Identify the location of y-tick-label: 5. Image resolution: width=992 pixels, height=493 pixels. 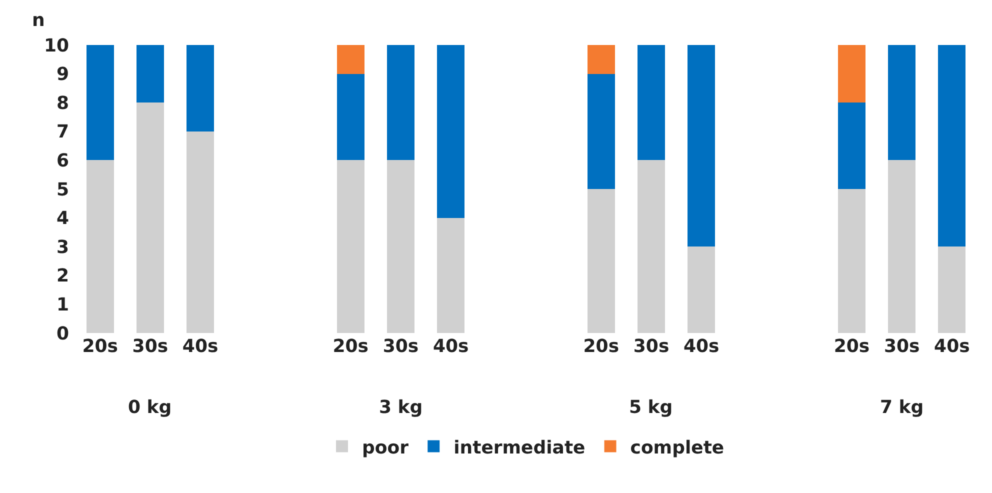
(62, 189).